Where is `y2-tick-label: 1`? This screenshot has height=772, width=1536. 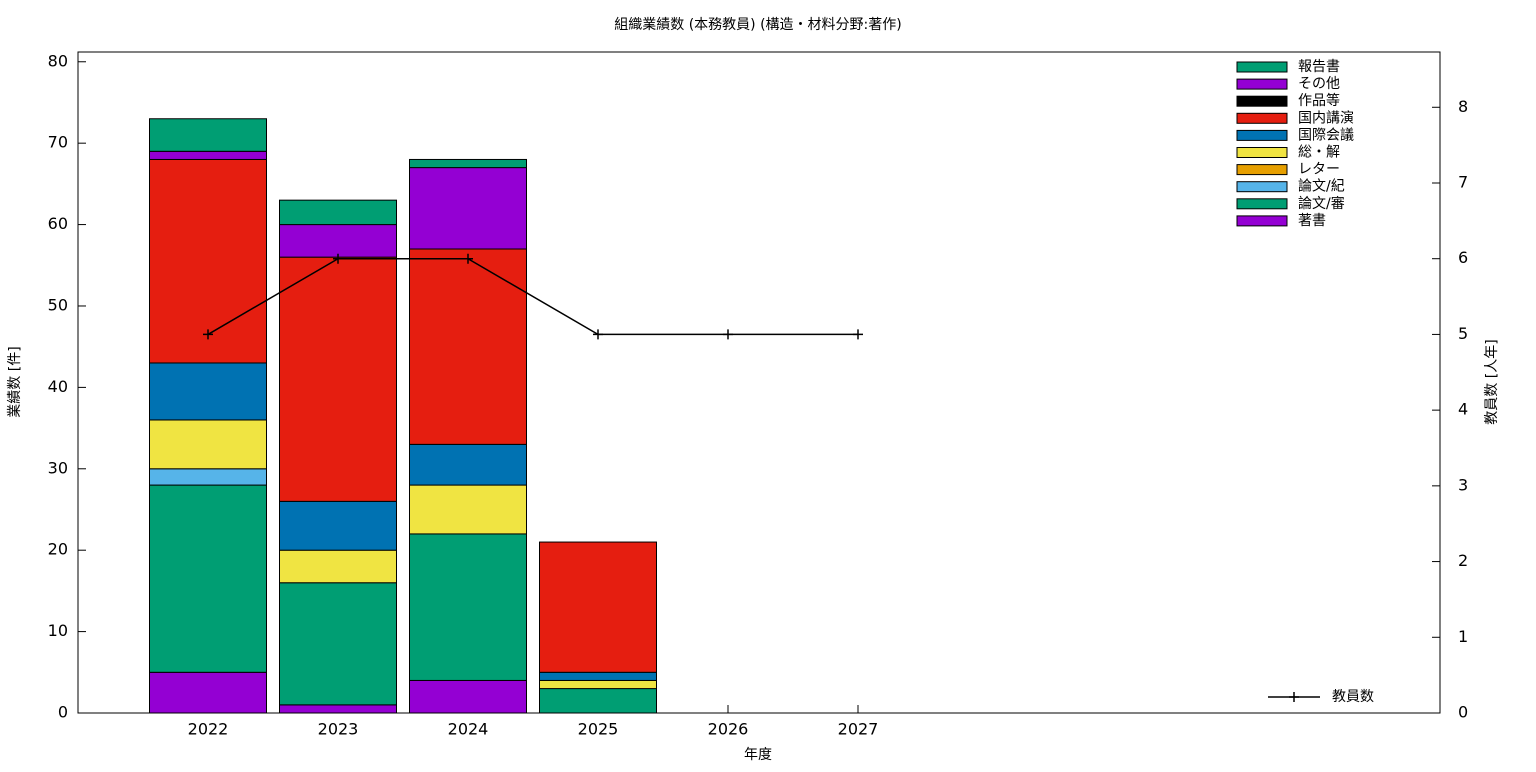 y2-tick-label: 1 is located at coordinates (1463, 636).